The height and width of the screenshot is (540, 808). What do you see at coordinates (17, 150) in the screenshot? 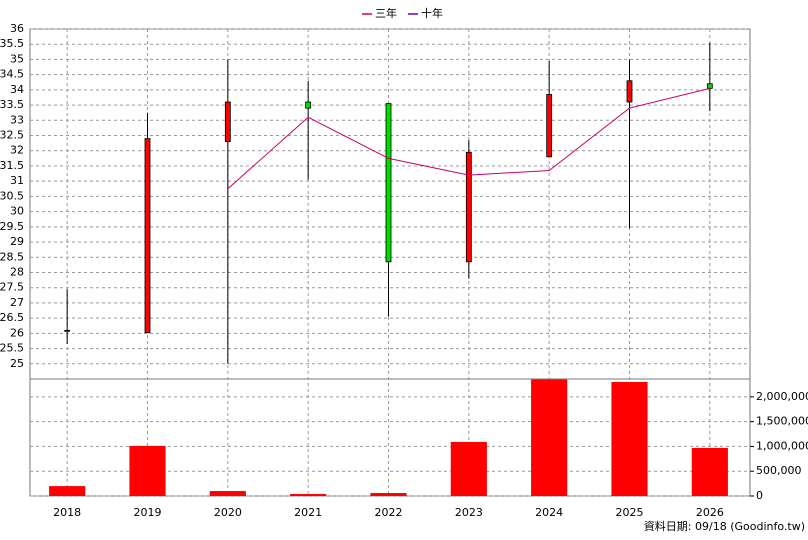
I see `y-tick-label: 32` at bounding box center [17, 150].